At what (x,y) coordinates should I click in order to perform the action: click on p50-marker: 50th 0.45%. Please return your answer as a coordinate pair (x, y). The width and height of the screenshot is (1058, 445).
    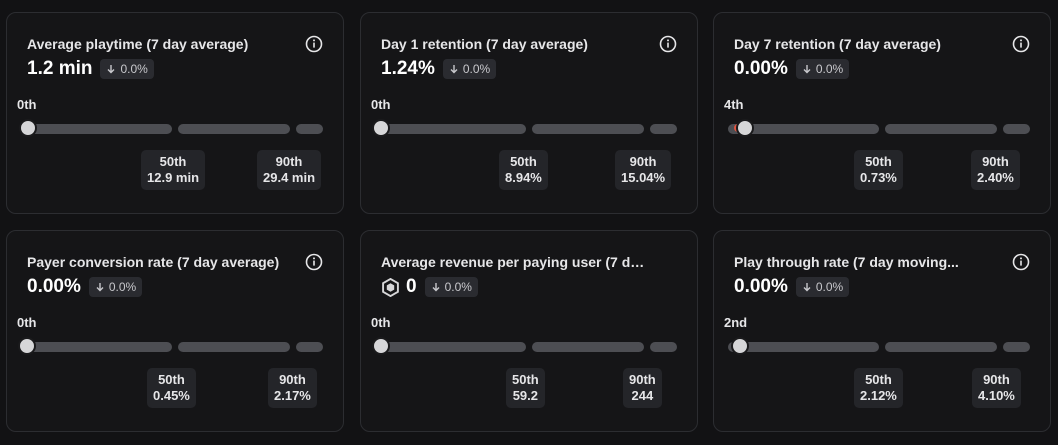
    Looking at the image, I should click on (171, 388).